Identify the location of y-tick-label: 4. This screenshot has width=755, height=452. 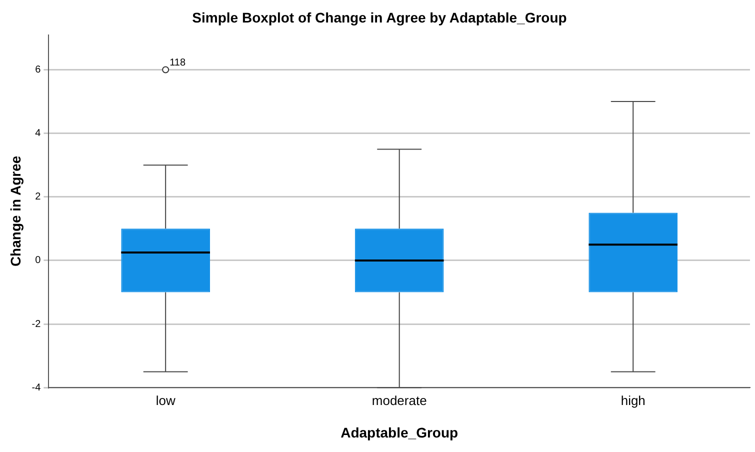
(38, 134).